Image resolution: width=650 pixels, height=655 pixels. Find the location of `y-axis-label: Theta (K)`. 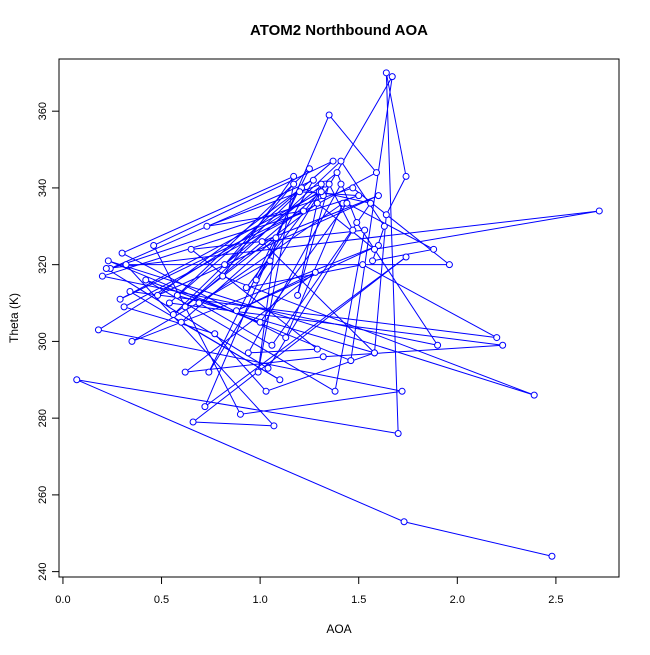

y-axis-label: Theta (K) is located at coordinates (14, 318).